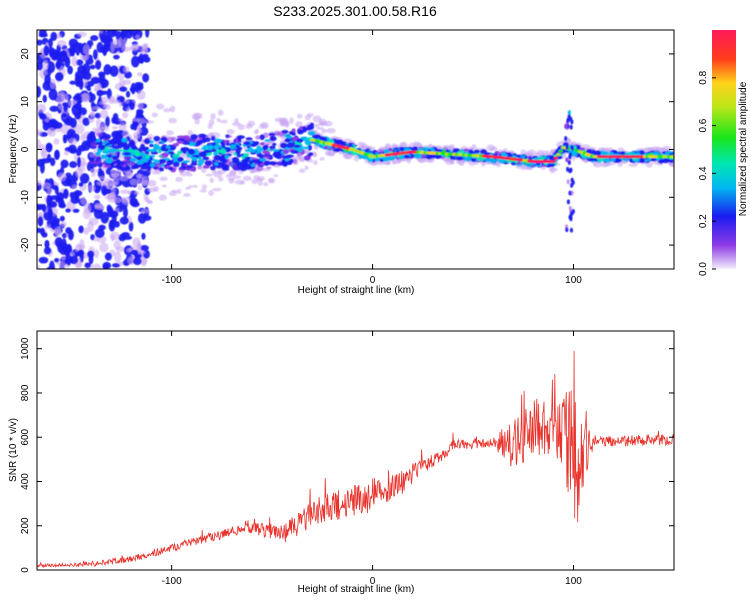 Image resolution: width=750 pixels, height=600 pixels. Describe the element at coordinates (703, 221) in the screenshot. I see `colorbar-tick-label: 0.2` at that location.